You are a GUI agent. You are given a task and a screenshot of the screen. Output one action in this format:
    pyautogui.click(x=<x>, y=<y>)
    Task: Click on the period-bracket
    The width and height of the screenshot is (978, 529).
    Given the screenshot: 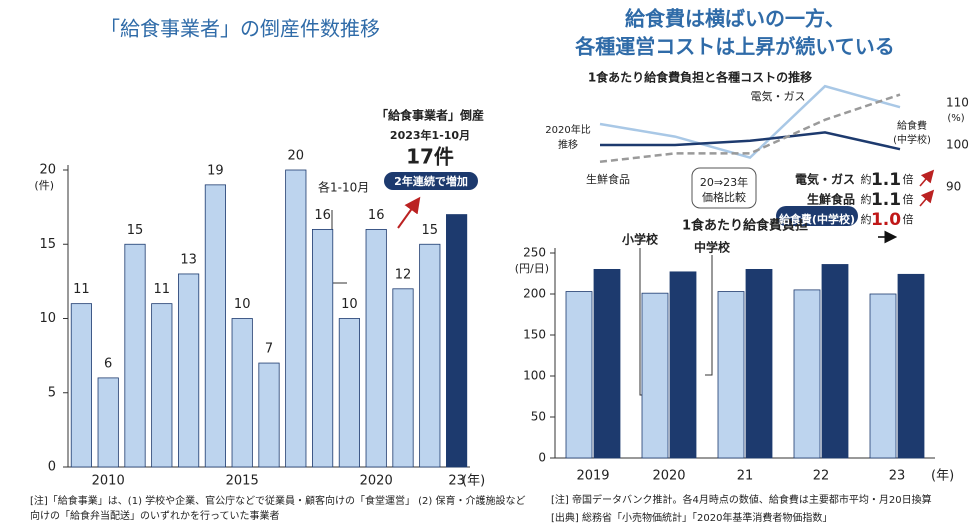 What is the action you would take?
    pyautogui.click(x=339, y=247)
    